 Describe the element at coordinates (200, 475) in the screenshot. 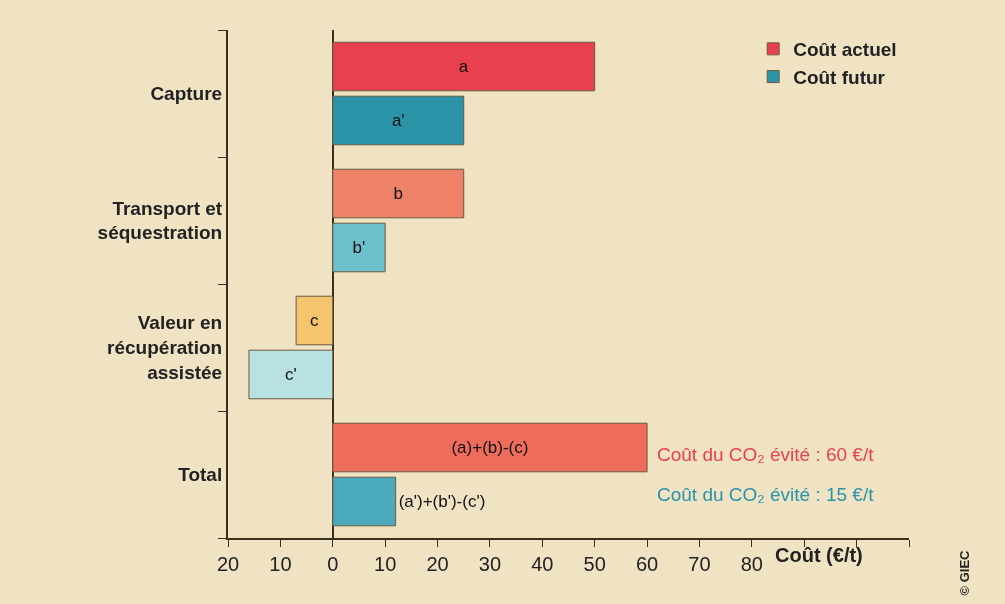

I see `y-tick-label: Total` at that location.